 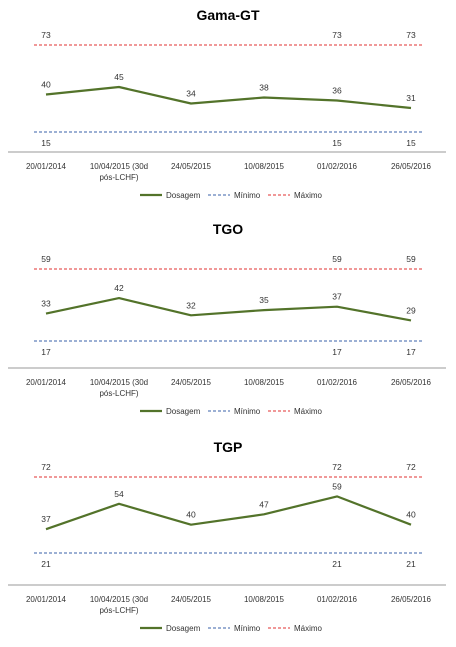 What do you see at coordinates (264, 504) in the screenshot?
I see `dosagem-value-label: 47` at bounding box center [264, 504].